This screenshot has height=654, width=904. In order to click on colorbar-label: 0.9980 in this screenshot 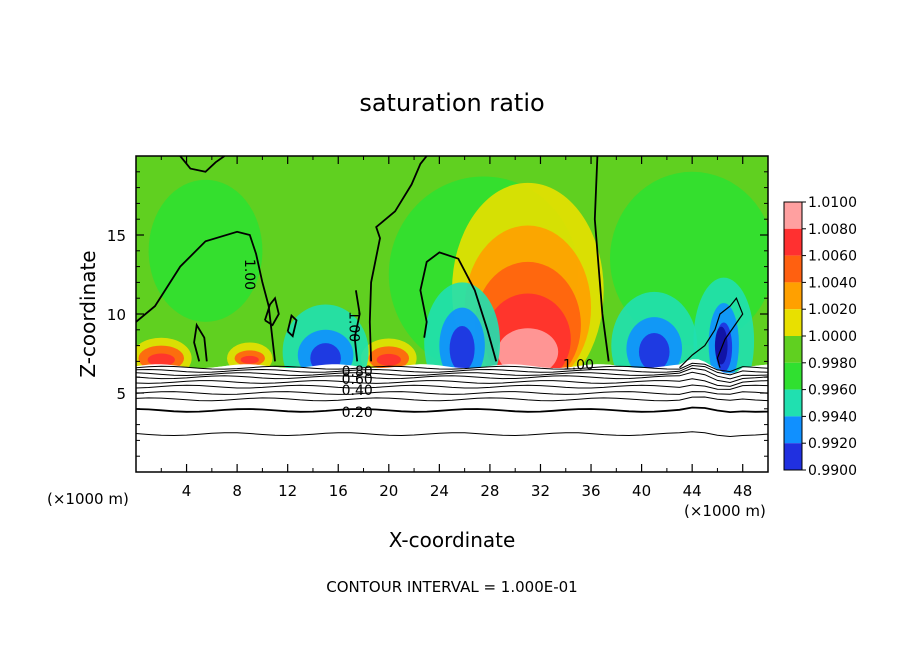, I will do `click(832, 364)`.